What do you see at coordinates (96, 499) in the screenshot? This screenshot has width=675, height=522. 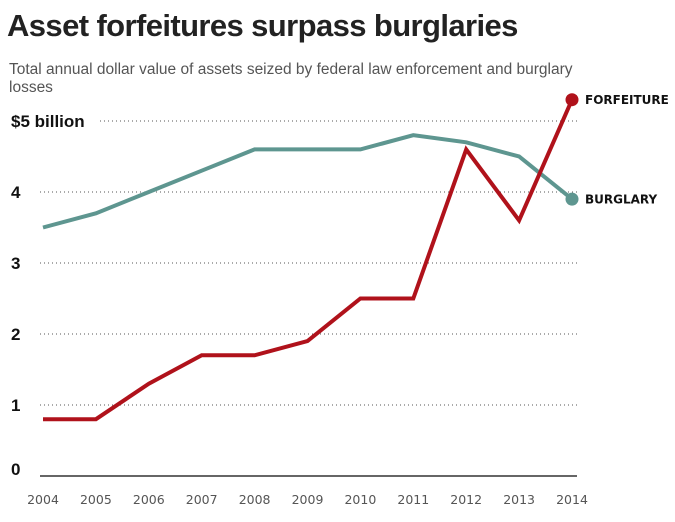 I see `x-tick-label: 2005` at bounding box center [96, 499].